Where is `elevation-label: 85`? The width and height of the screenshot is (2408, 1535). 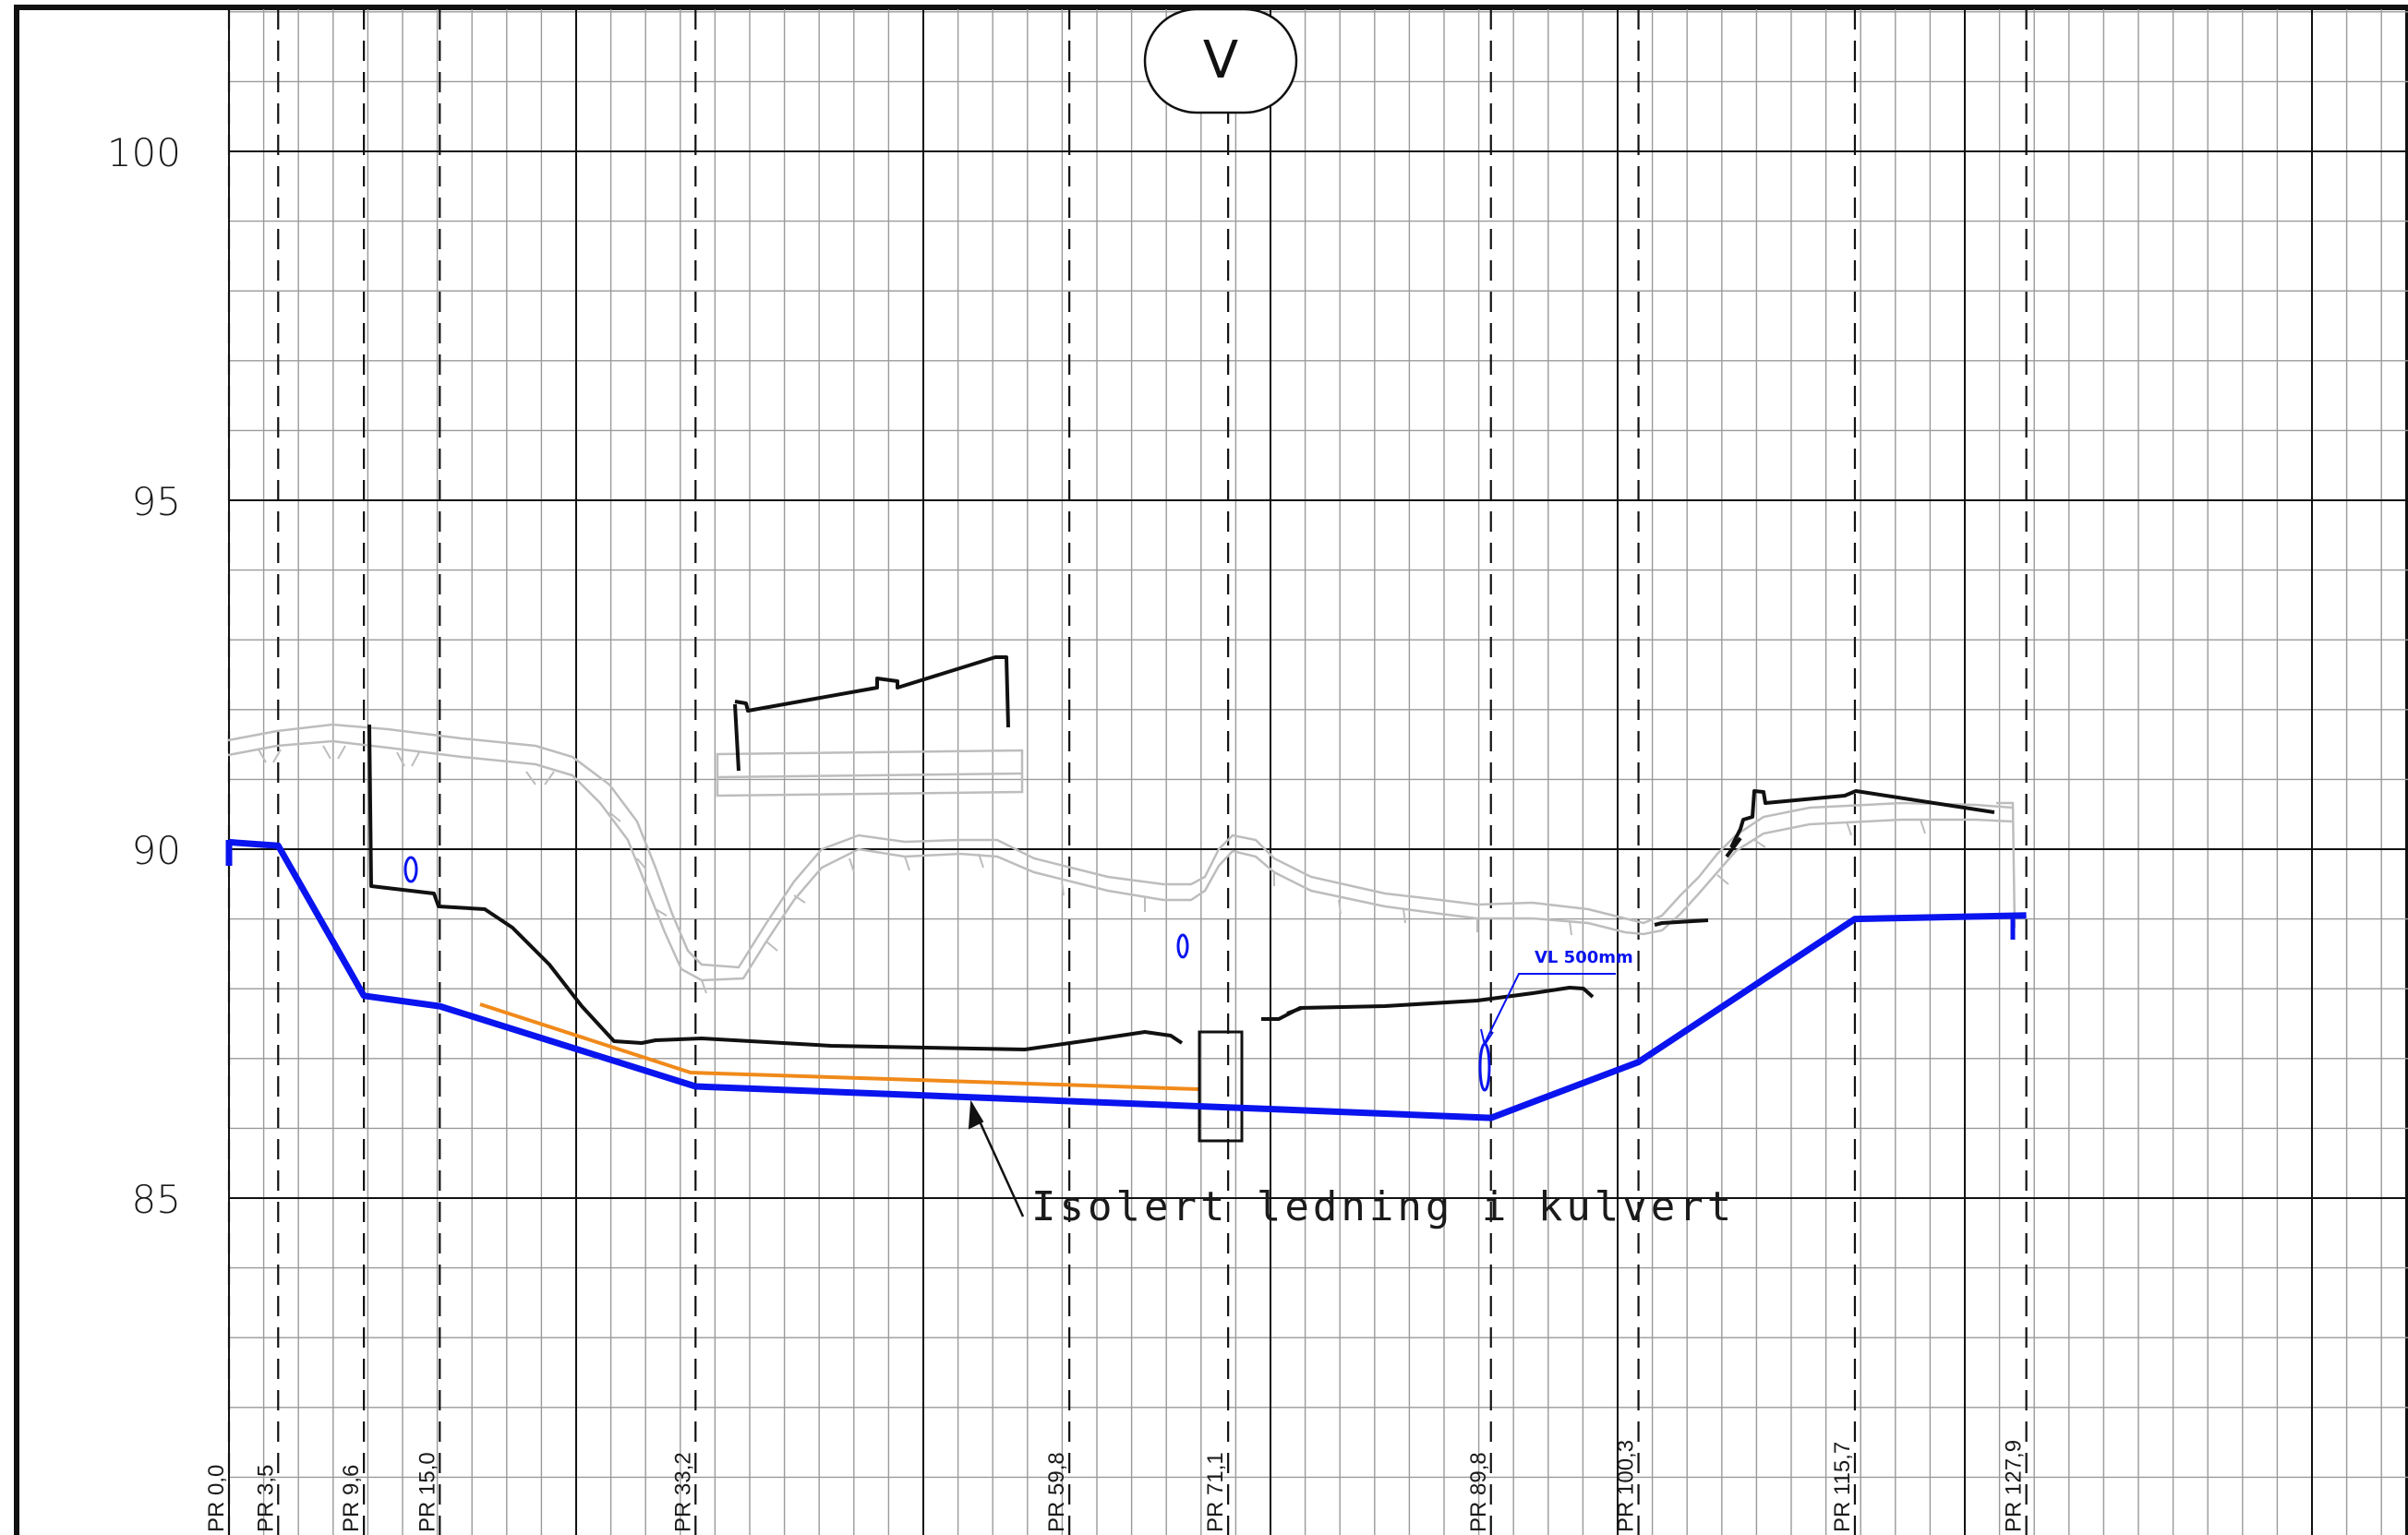
elevation-label: 85 is located at coordinates (156, 1199).